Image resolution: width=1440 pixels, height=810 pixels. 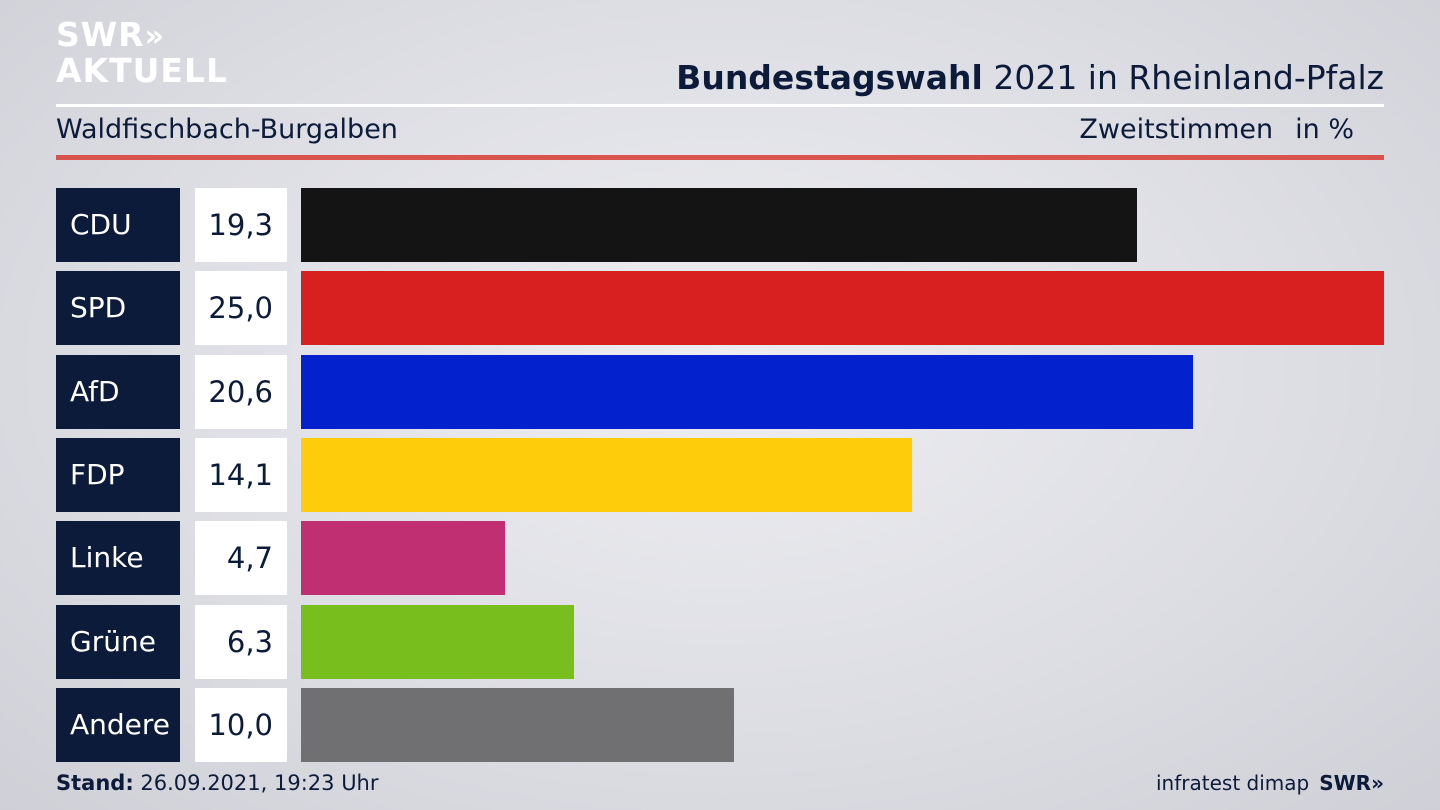 I want to click on swr-footer-logo: SWR», so click(x=1351, y=783).